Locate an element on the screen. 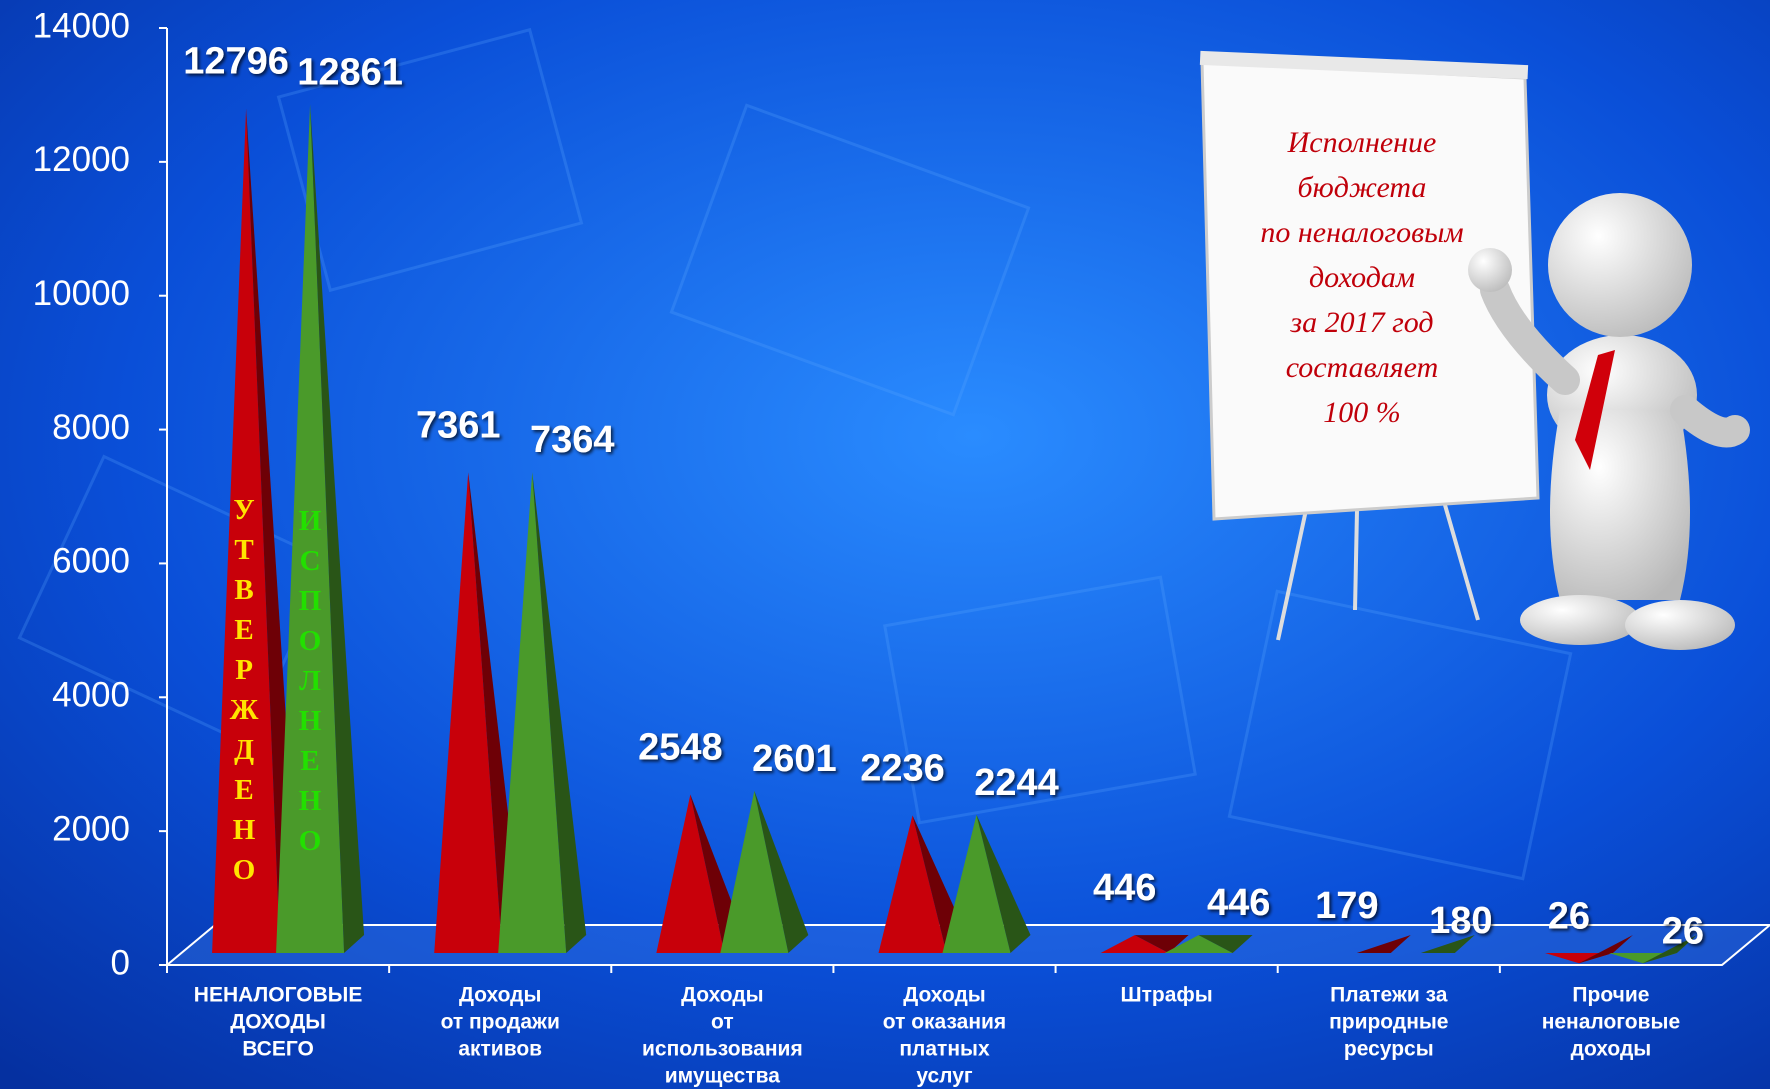 The height and width of the screenshot is (1089, 1770). x-tick-label: ресурсы is located at coordinates (1389, 1049).